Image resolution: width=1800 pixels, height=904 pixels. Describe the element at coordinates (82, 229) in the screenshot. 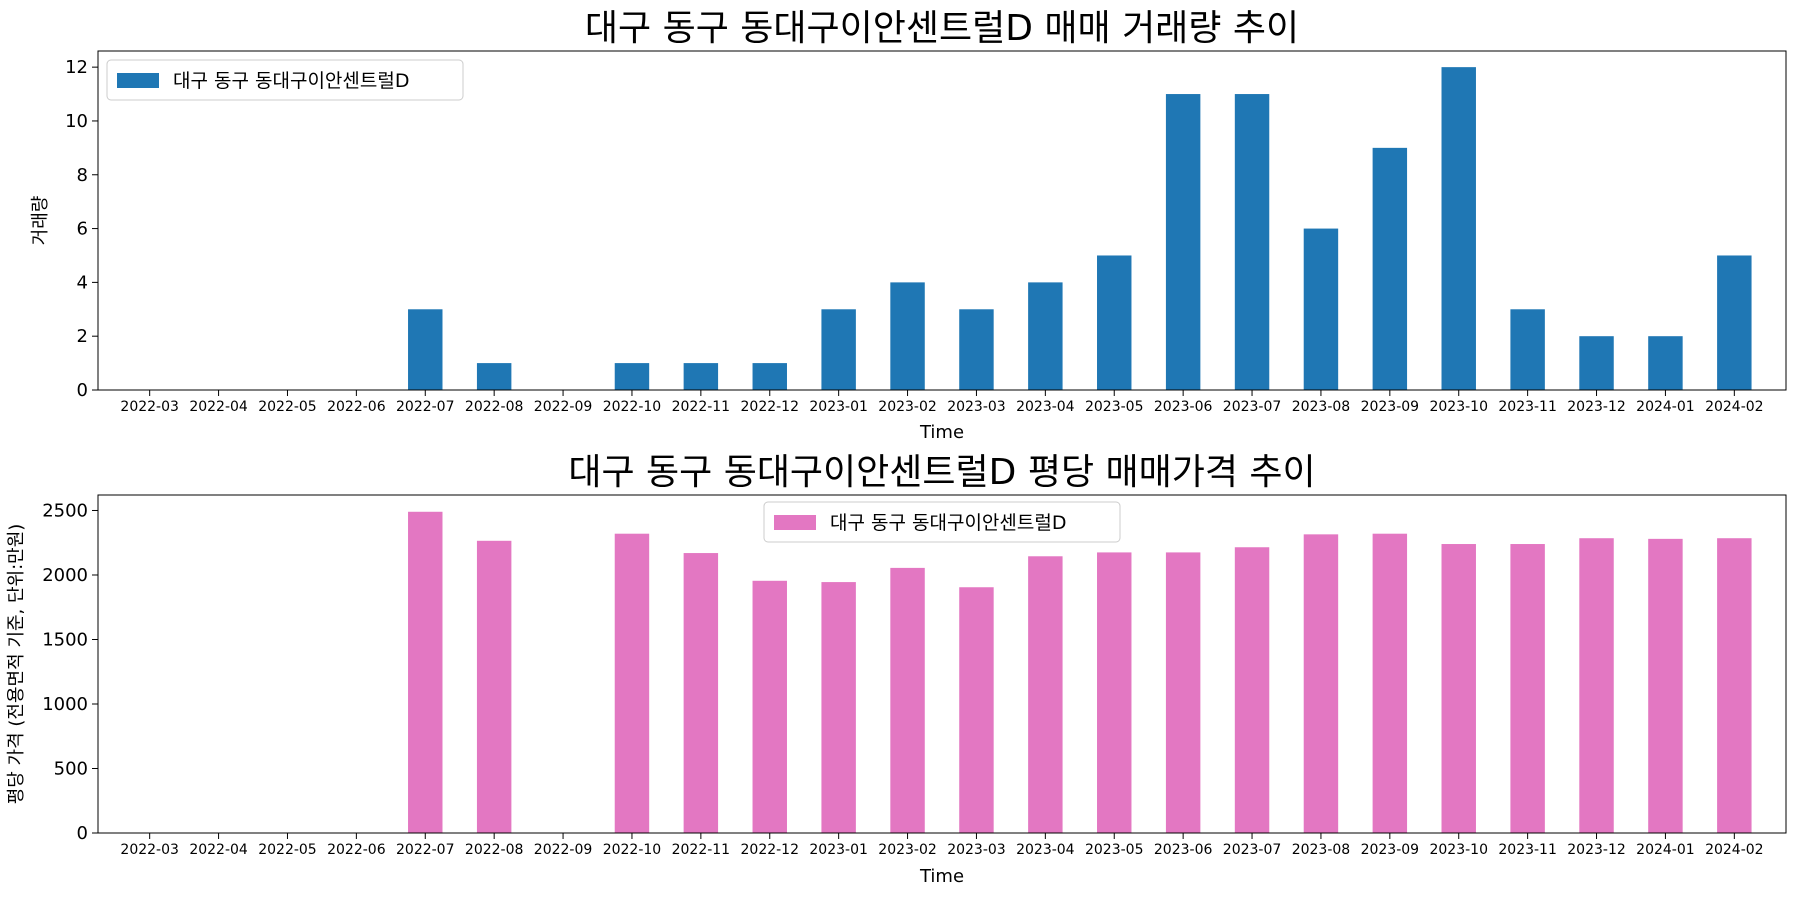

I see `y-tick-label: 6` at that location.